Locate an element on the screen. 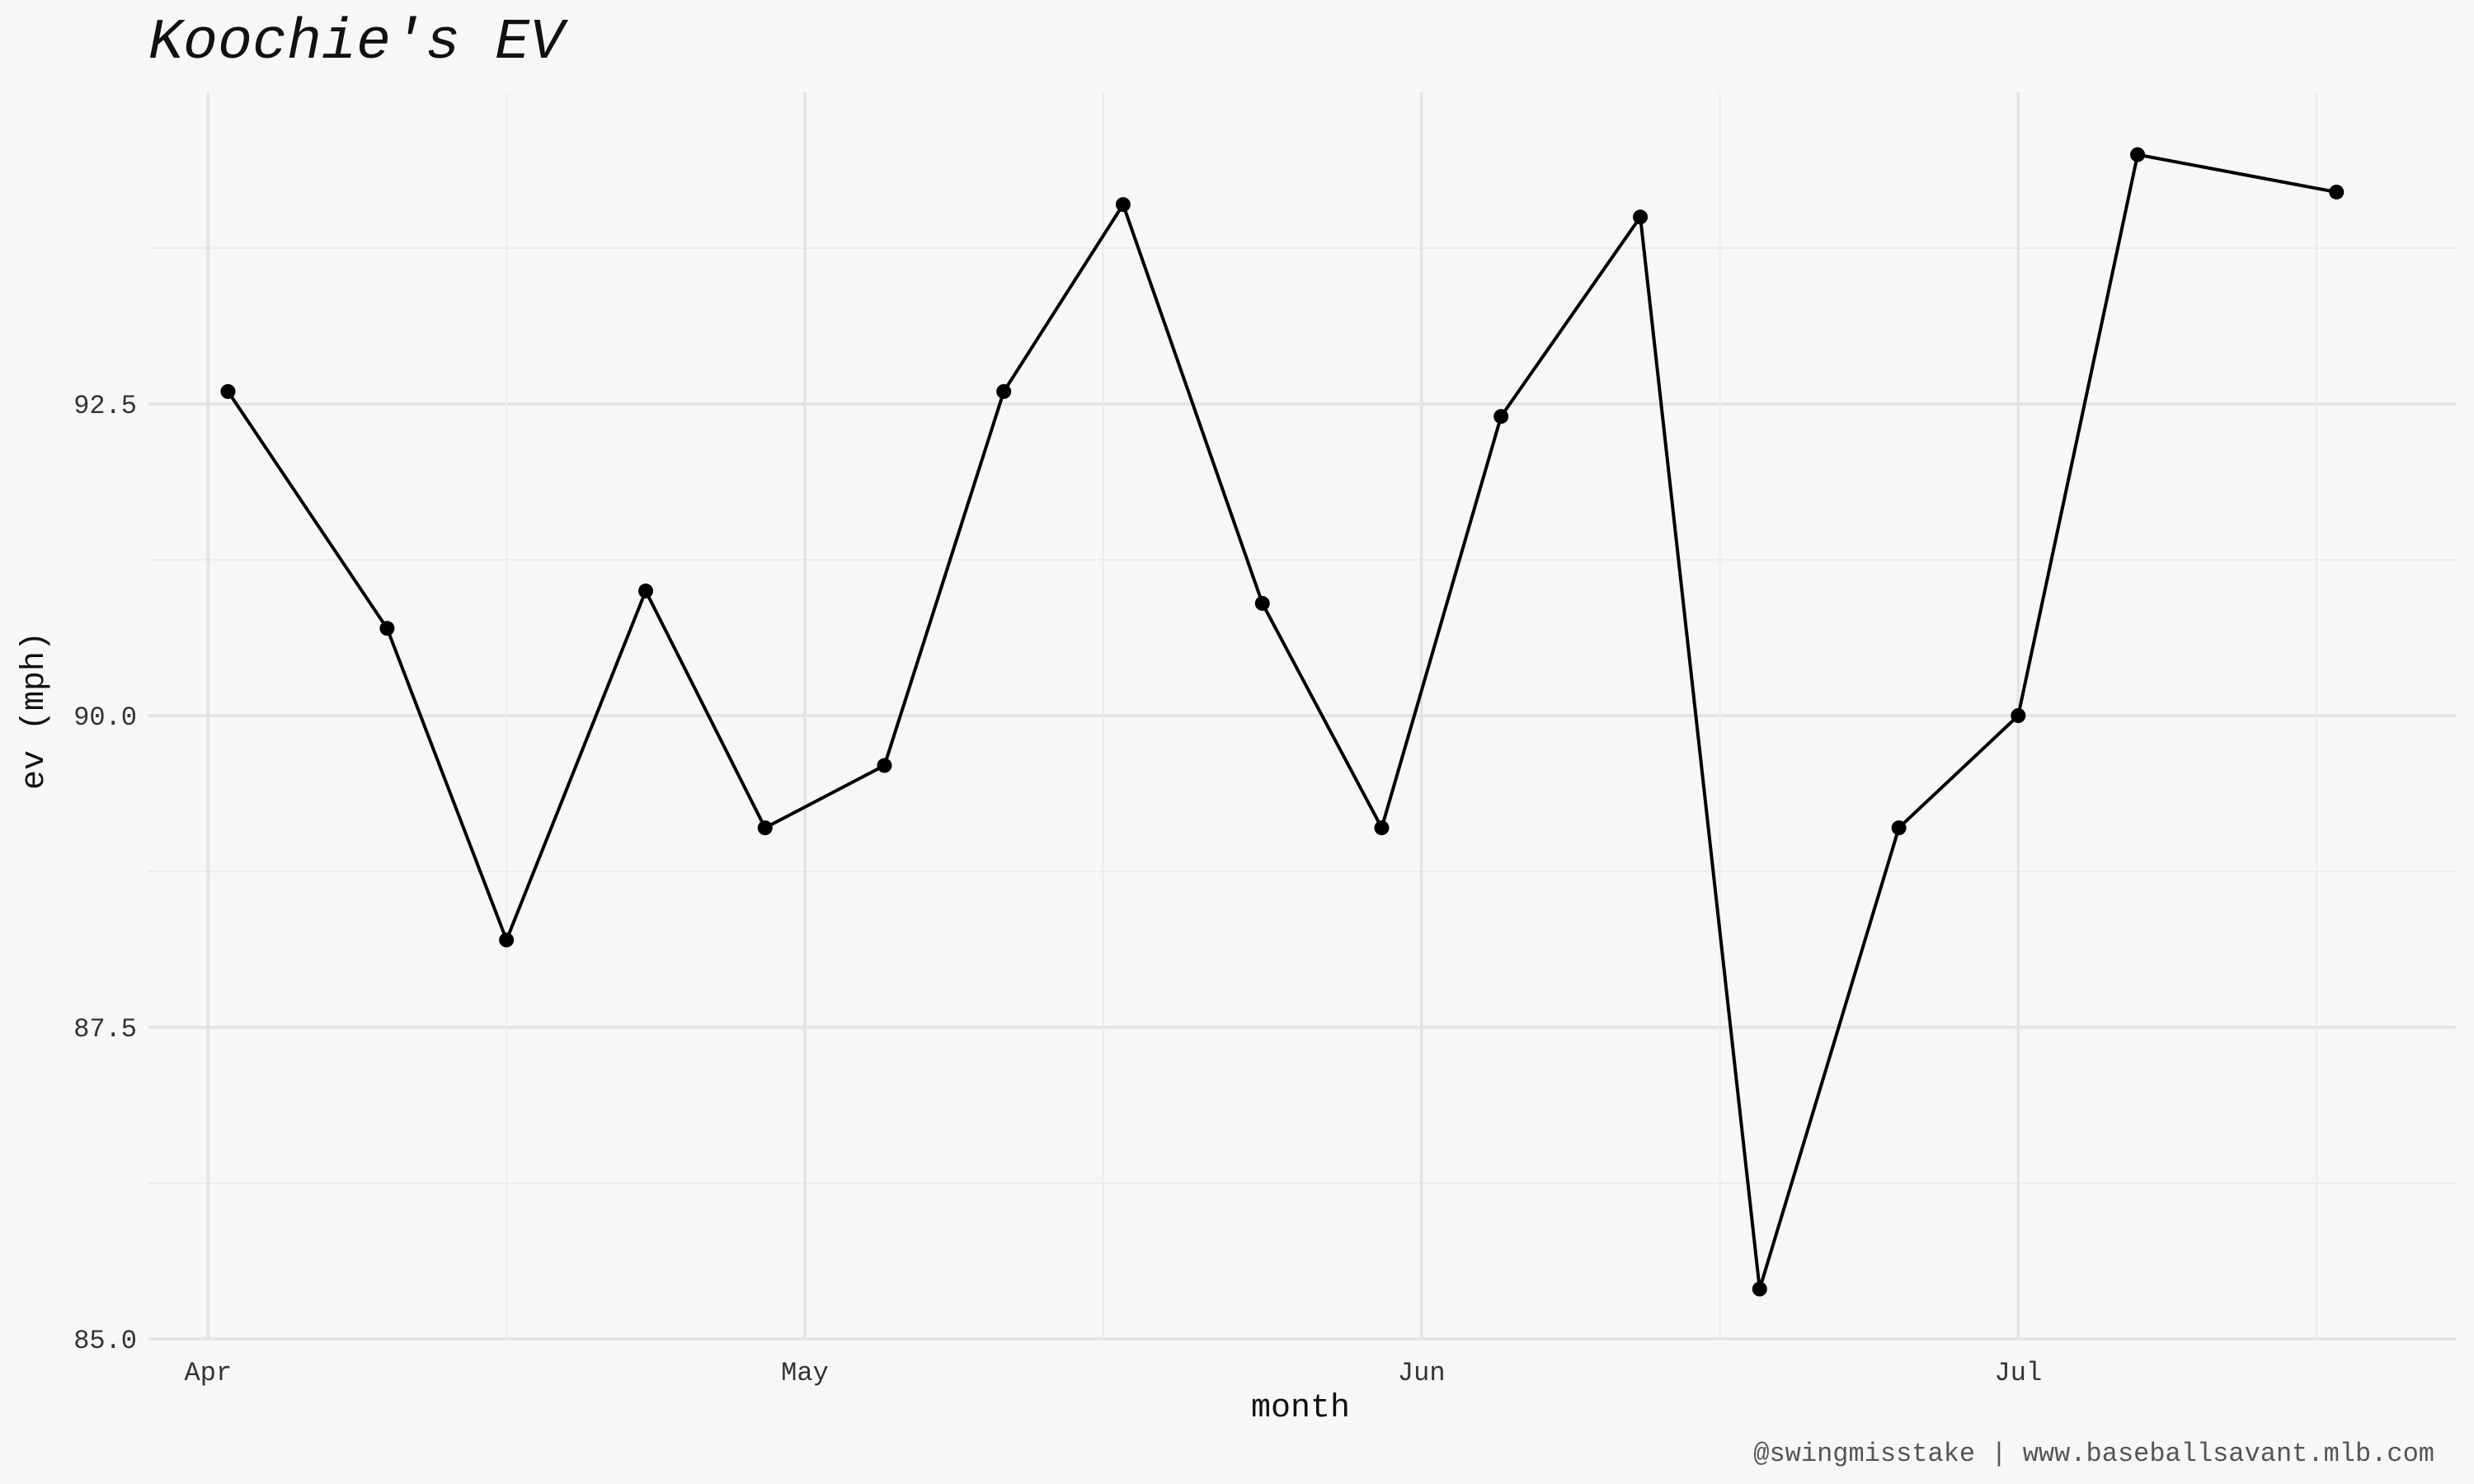  y-axis-ticks: 85.0 87.5 90.0 92.5 is located at coordinates (105, 873).